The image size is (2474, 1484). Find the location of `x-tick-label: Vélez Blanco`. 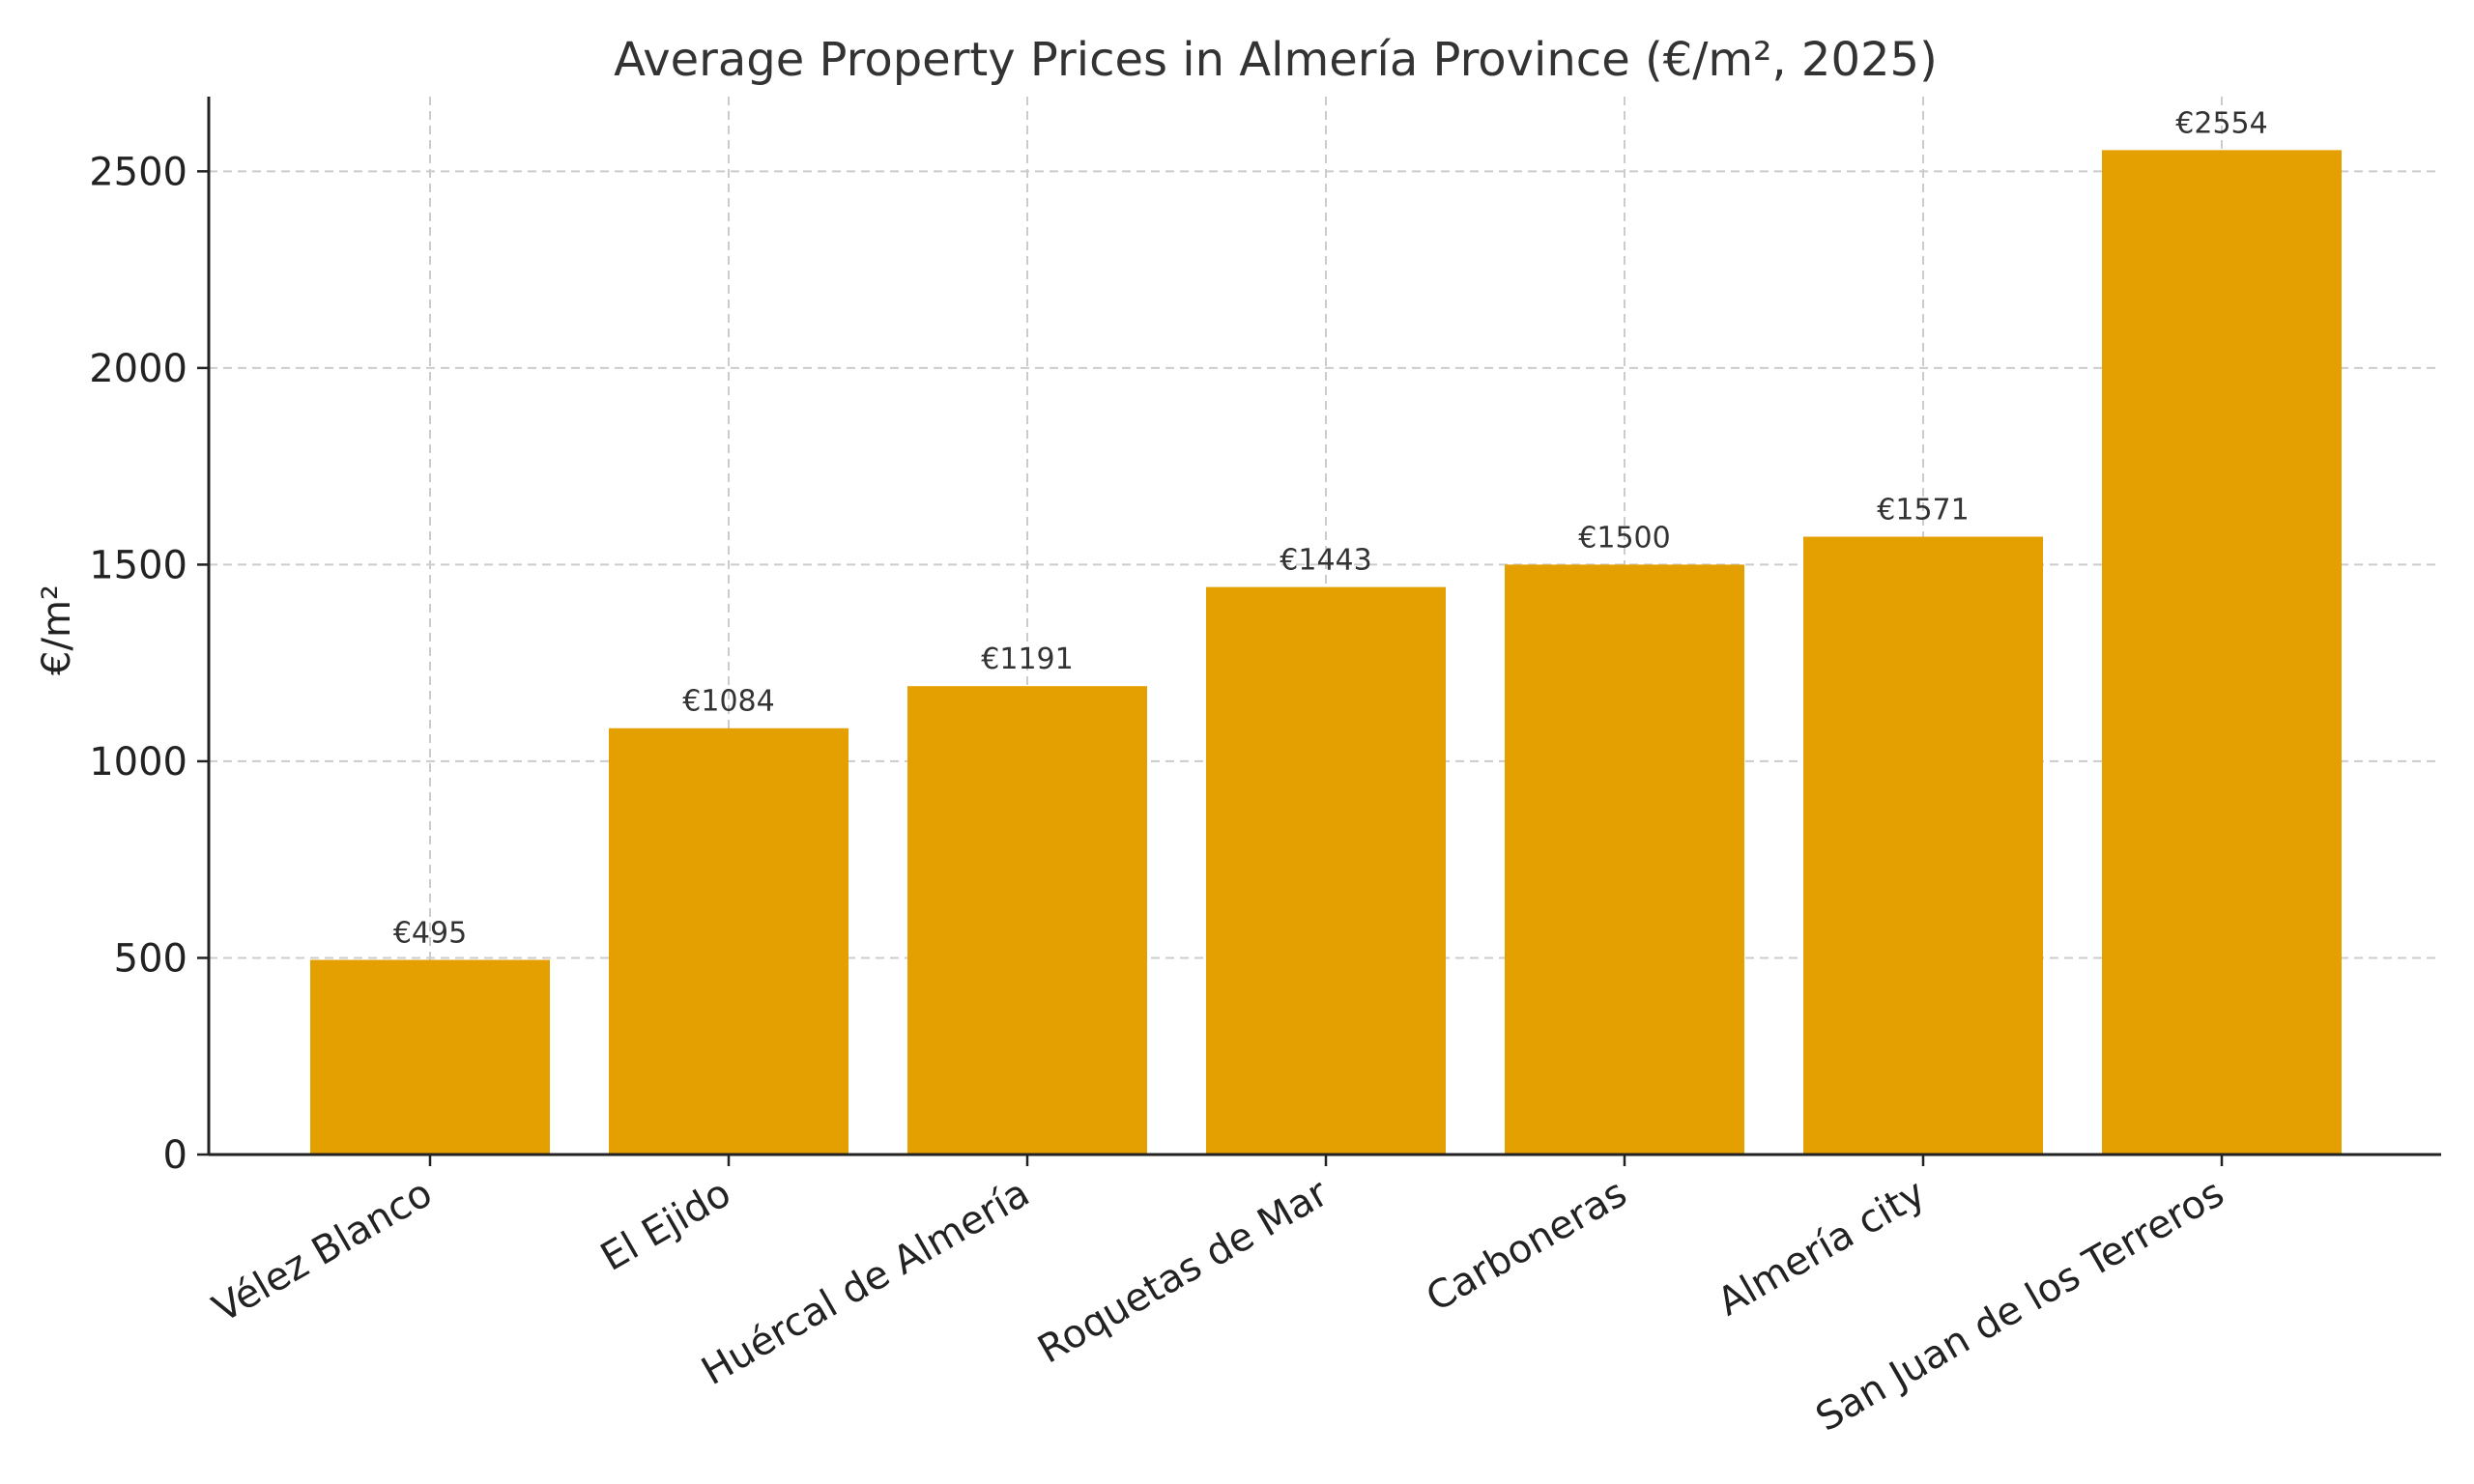

x-tick-label: Vélez Blanco is located at coordinates (323, 1251).